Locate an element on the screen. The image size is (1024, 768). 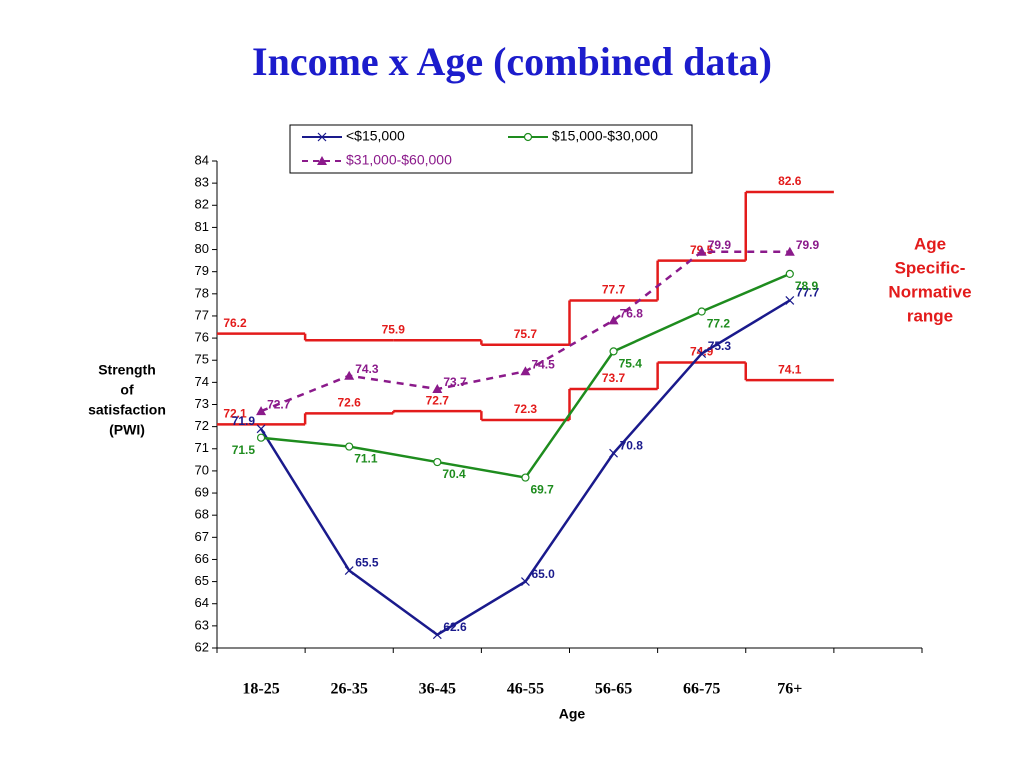
y-tick-label: 70 is located at coordinates (202, 469).